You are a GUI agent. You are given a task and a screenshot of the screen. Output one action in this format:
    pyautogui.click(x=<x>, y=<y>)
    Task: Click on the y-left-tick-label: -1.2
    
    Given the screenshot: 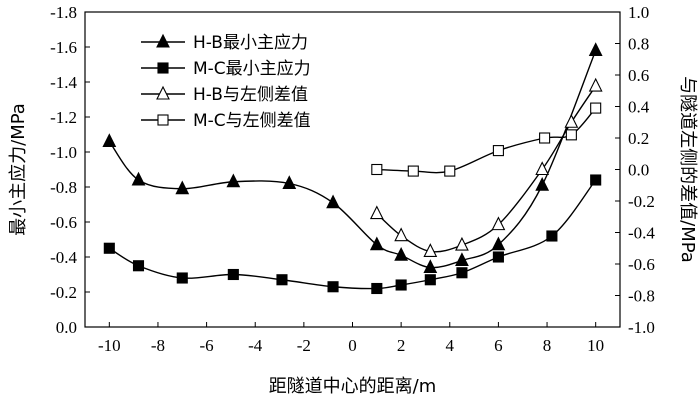 What is the action you would take?
    pyautogui.click(x=63, y=117)
    